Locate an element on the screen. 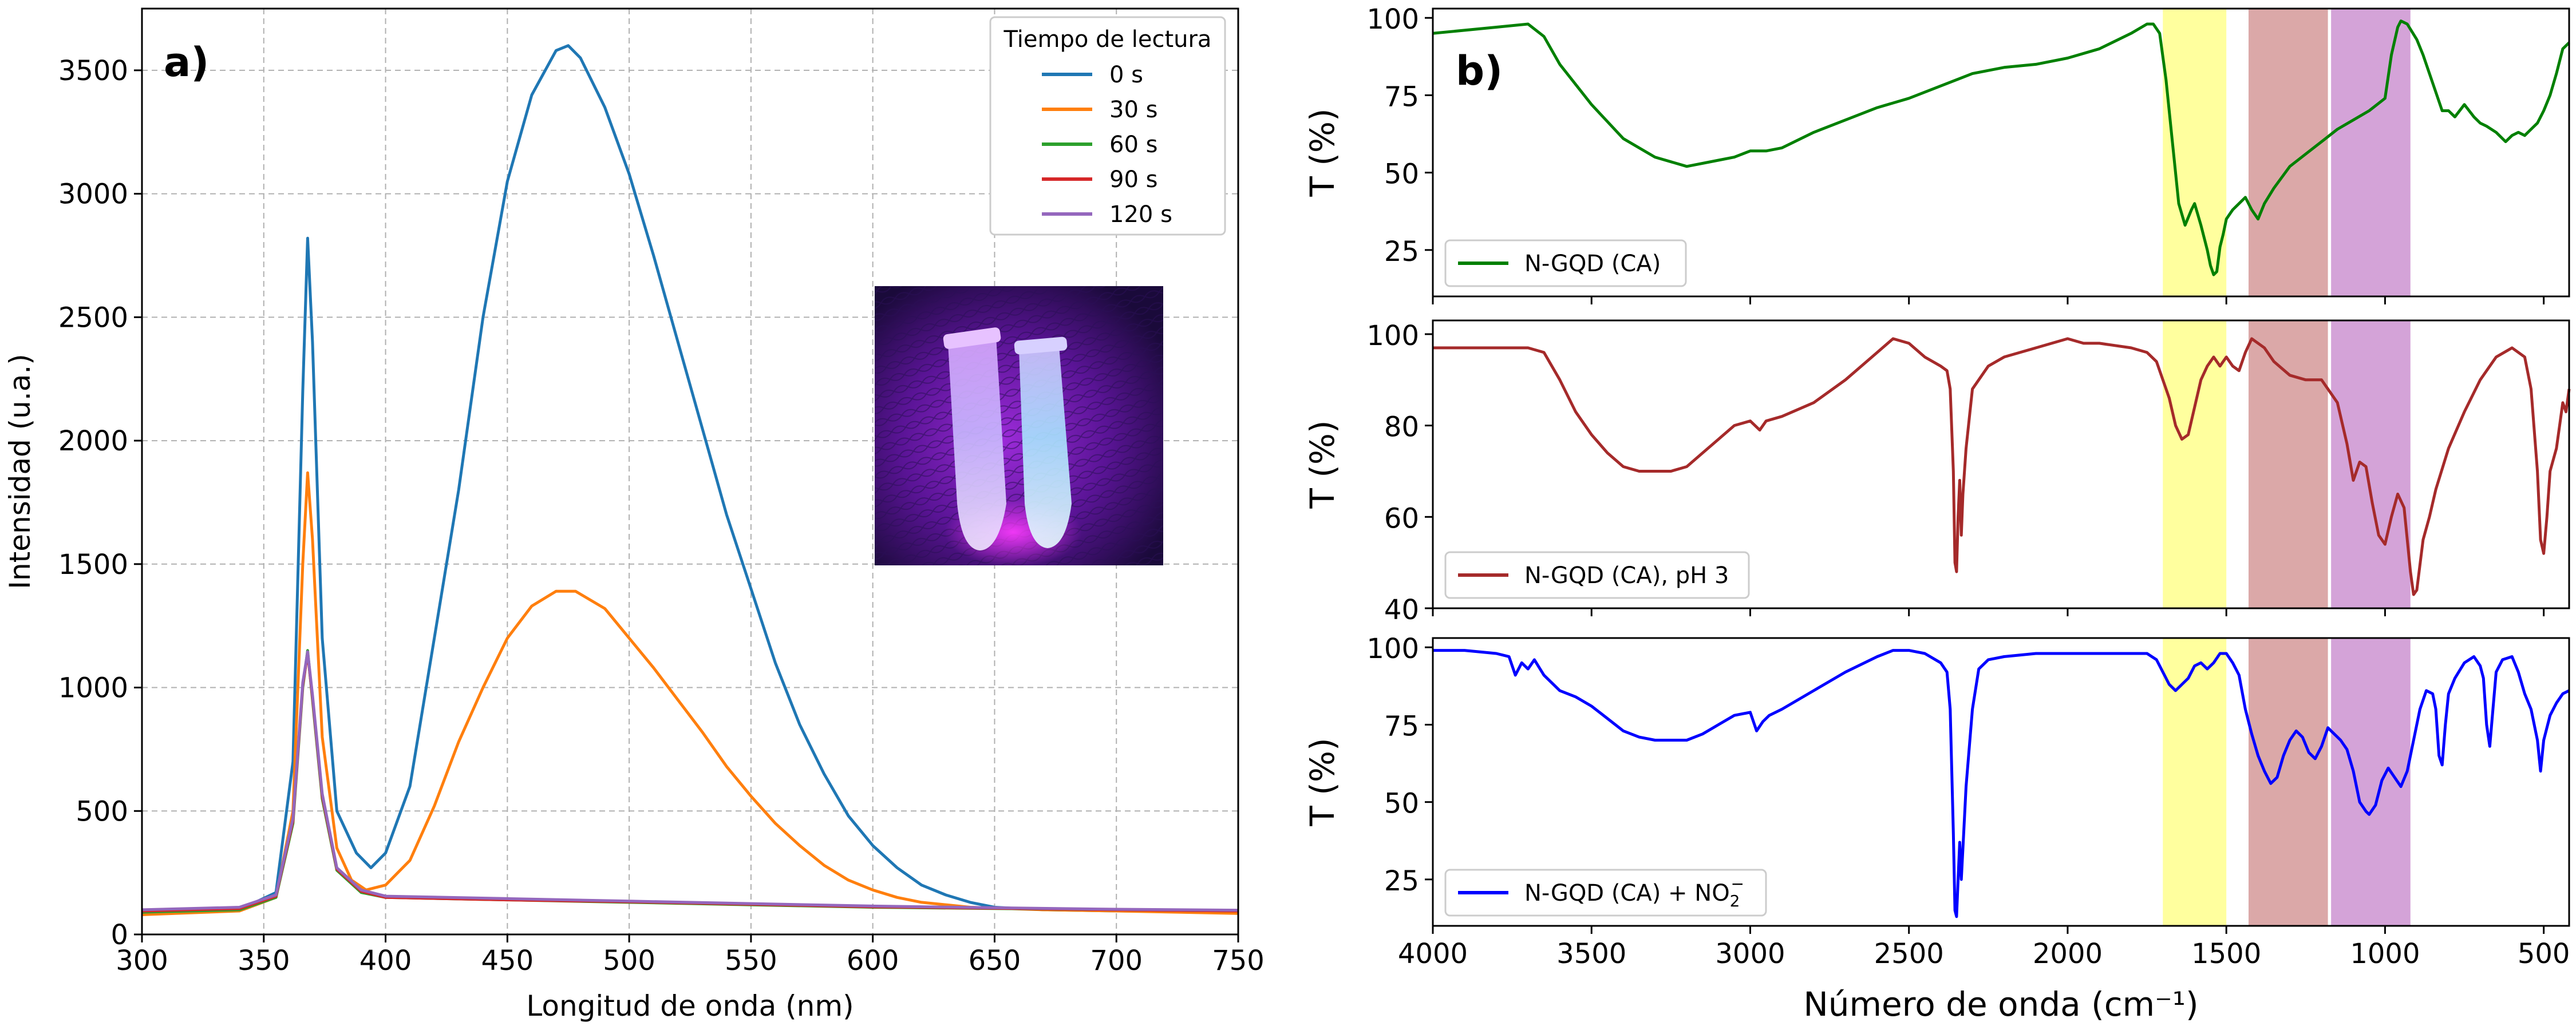 Image resolution: width=2576 pixels, height=1030 pixels. panel-label-b: b) is located at coordinates (1479, 70).